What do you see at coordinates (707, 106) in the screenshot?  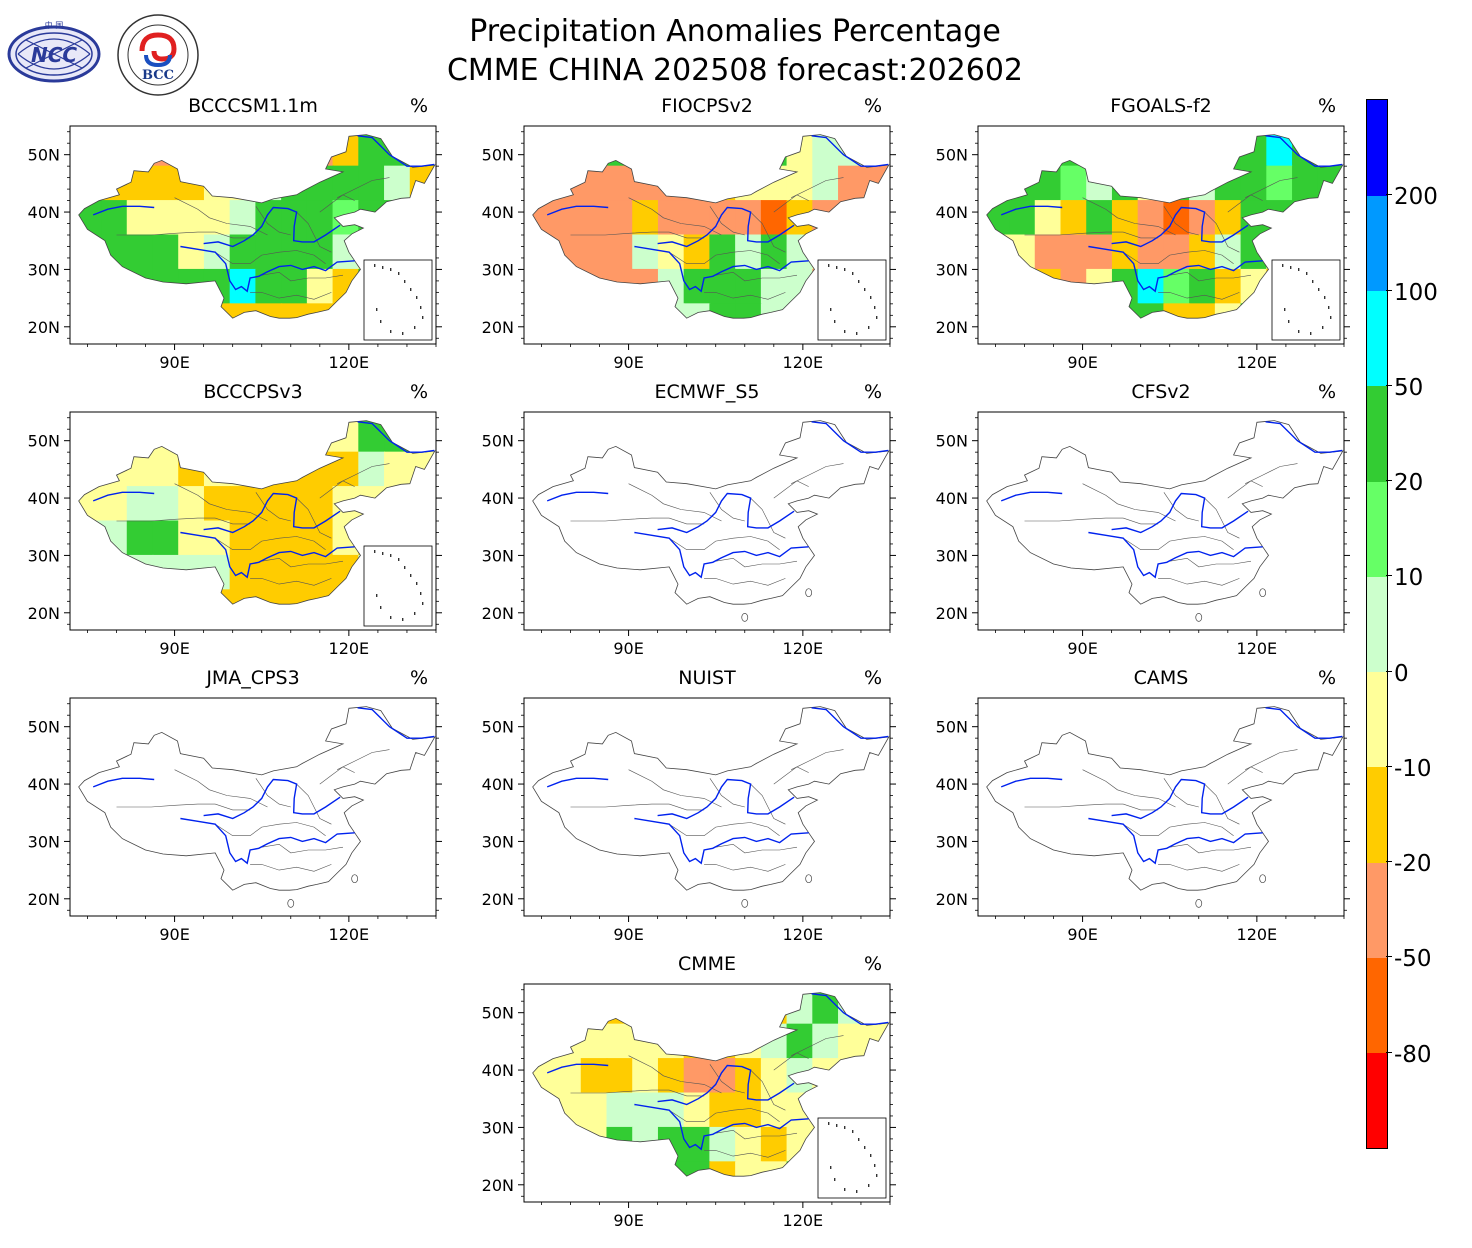 I see `panel-title: FIOCPSv2` at bounding box center [707, 106].